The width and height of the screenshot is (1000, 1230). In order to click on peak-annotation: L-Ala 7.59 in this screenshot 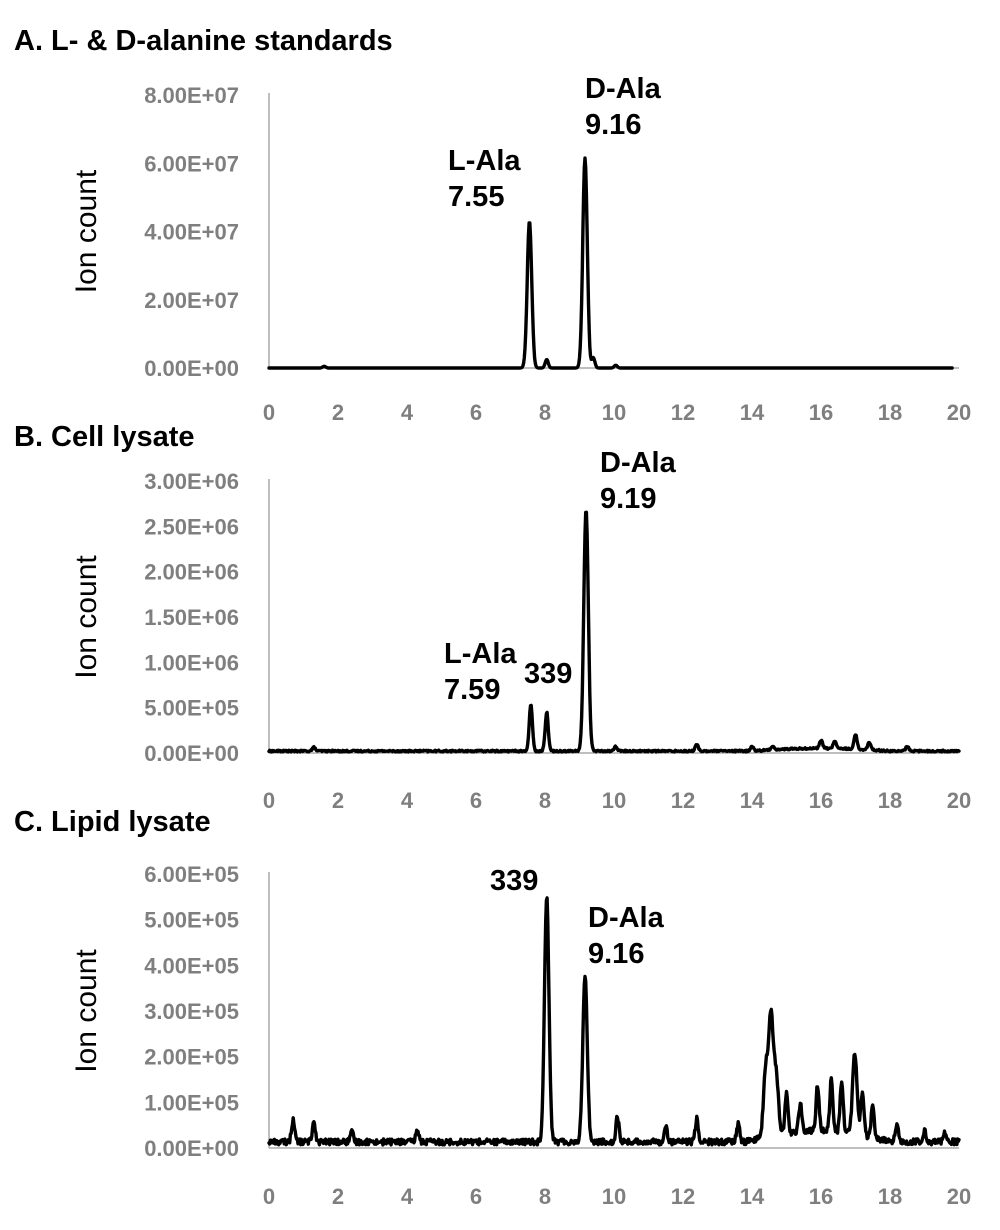, I will do `click(480, 672)`.